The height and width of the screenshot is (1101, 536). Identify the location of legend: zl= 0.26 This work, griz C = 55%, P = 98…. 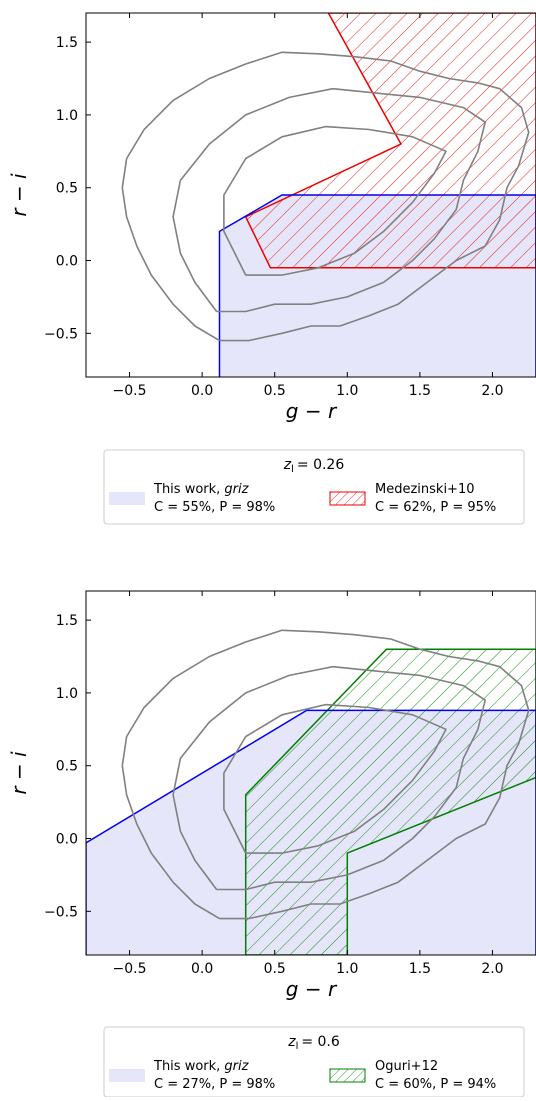
(314, 487).